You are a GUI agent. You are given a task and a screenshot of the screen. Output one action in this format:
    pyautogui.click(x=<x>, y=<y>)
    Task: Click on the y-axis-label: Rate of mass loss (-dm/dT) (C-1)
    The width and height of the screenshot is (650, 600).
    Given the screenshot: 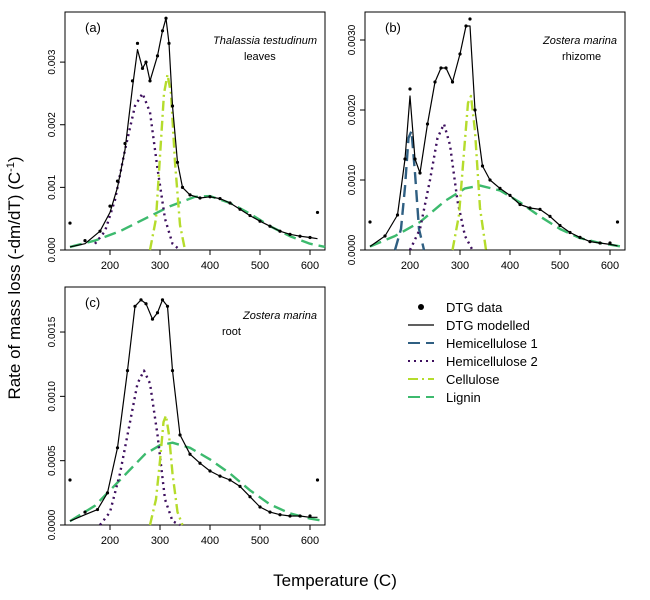 What is the action you would take?
    pyautogui.click(x=14, y=277)
    